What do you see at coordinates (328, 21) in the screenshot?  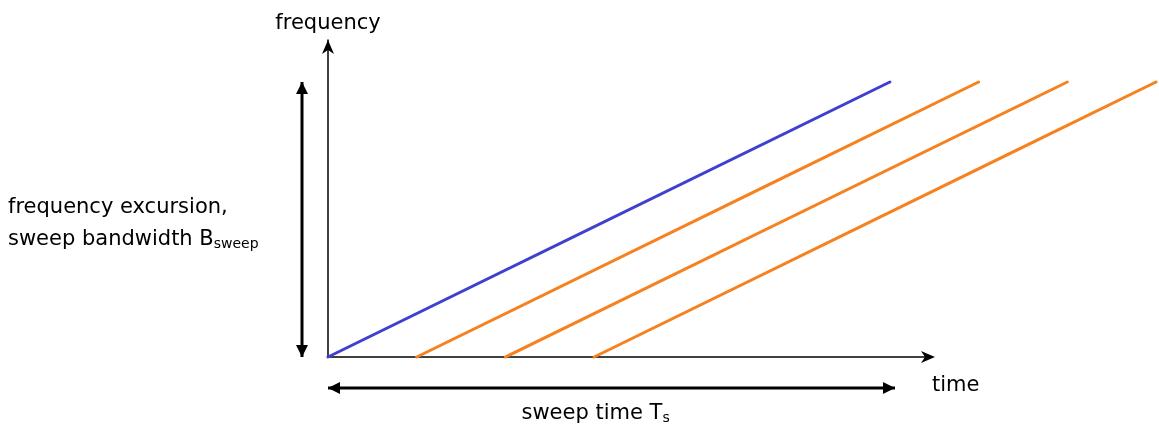 I see `y-axis-title: frequency` at bounding box center [328, 21].